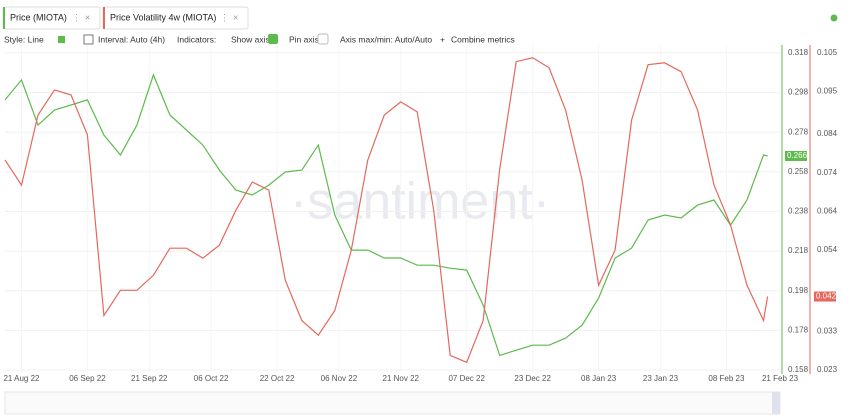  Describe the element at coordinates (420, 202) in the screenshot. I see `watermark: ·santiment·` at that location.